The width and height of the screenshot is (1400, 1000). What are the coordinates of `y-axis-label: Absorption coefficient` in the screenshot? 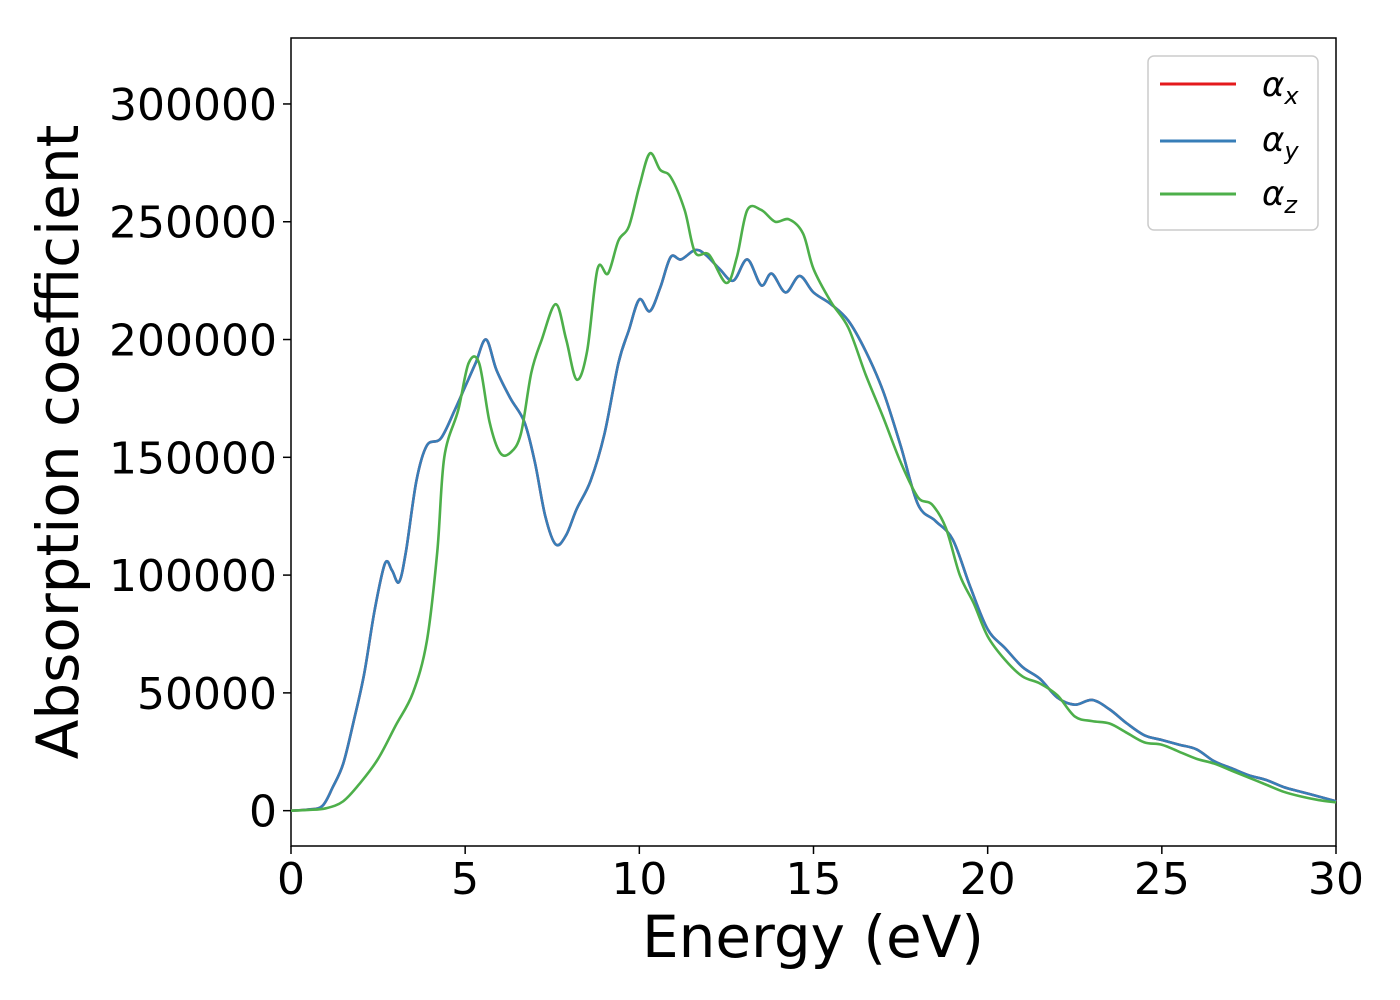 It's located at (58, 442).